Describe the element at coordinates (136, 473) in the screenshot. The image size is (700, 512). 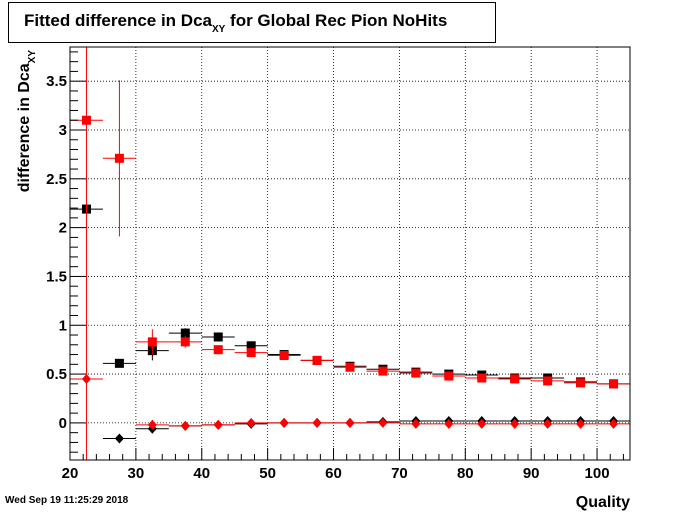
I see `x-tick-label: 30` at that location.